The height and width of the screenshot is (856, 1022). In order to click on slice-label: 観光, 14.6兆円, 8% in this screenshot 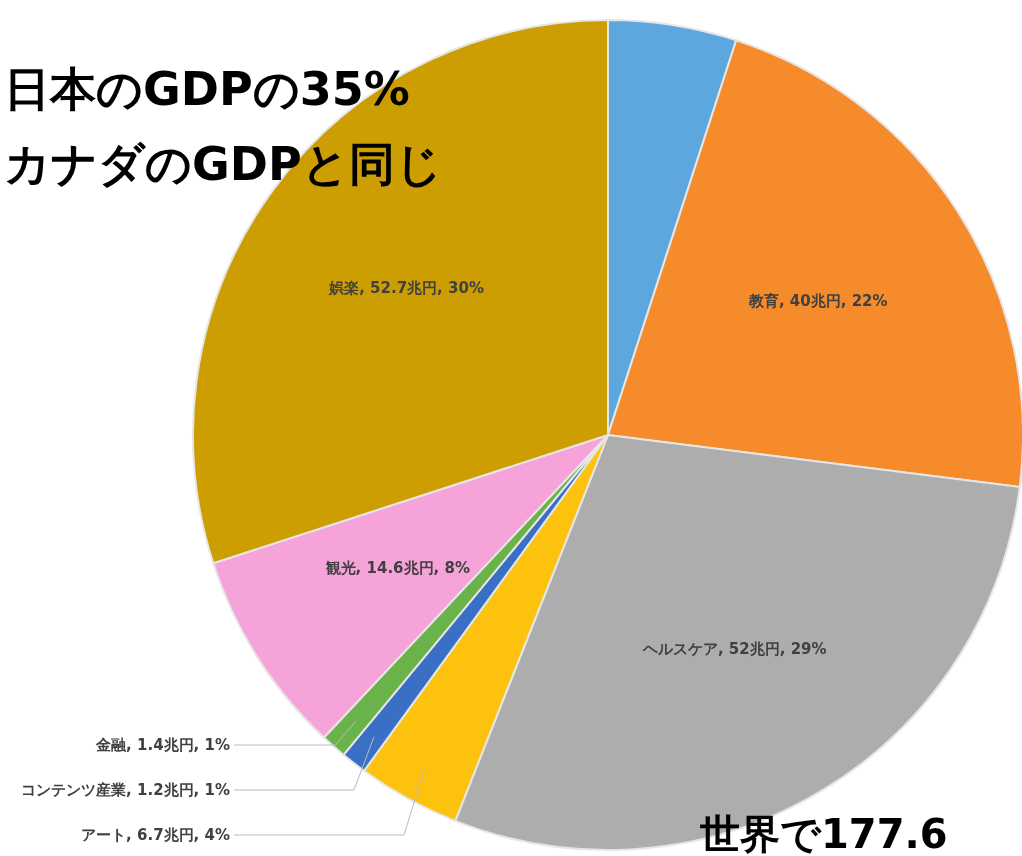, I will do `click(397, 567)`.